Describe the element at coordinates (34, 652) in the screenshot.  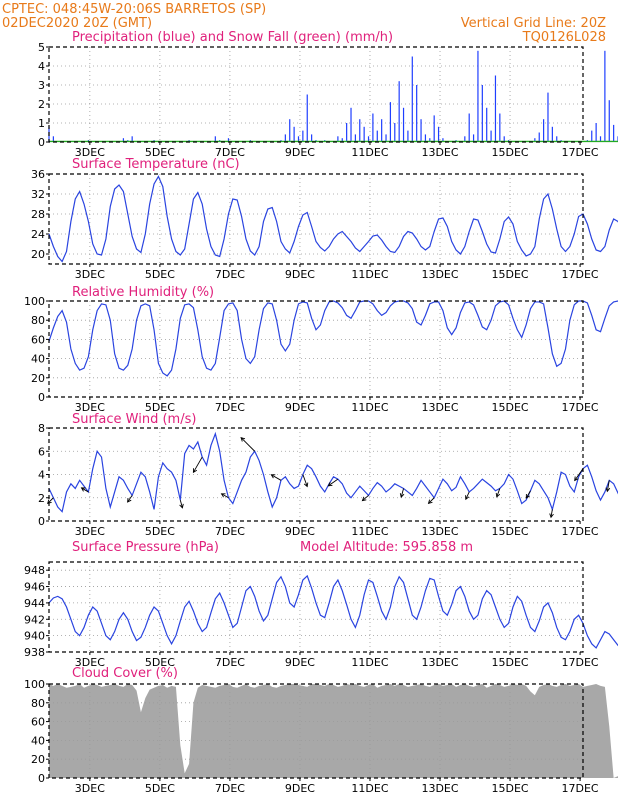
I see `y-tick-label: 938` at that location.